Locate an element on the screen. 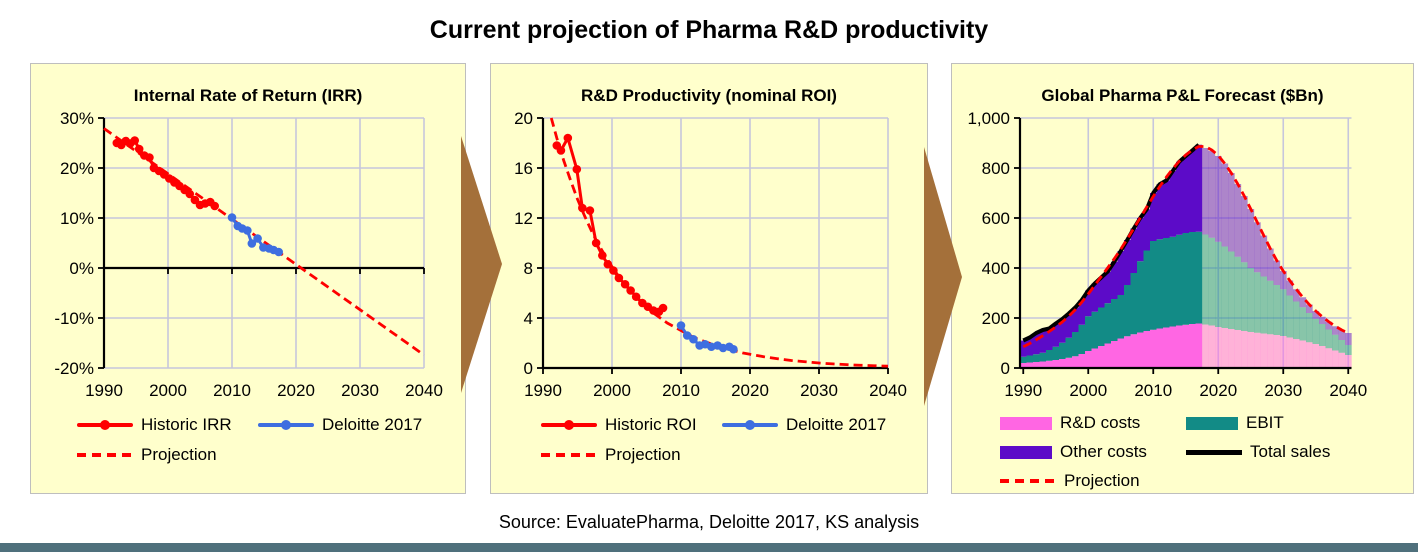 This screenshot has height=552, width=1418. legend-item-total-sales: Total sales is located at coordinates (1258, 452).